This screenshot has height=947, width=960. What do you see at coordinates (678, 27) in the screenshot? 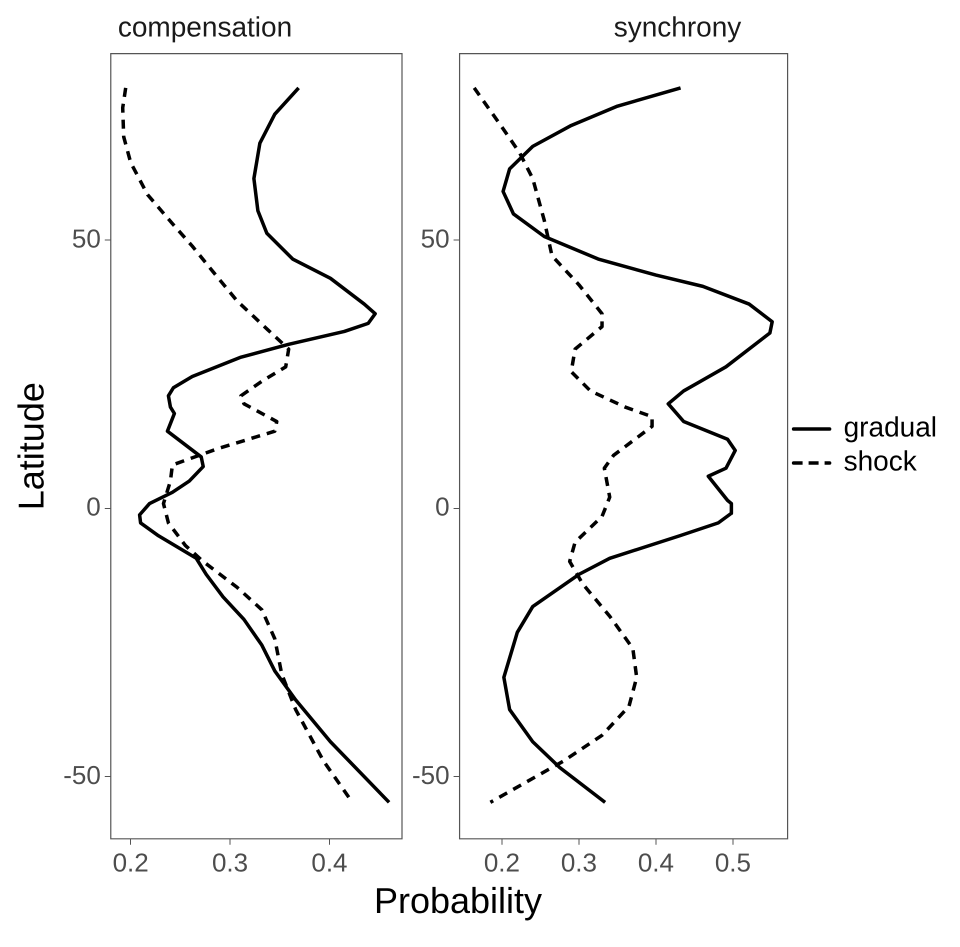
I see `chart-title: synchrony` at bounding box center [678, 27].